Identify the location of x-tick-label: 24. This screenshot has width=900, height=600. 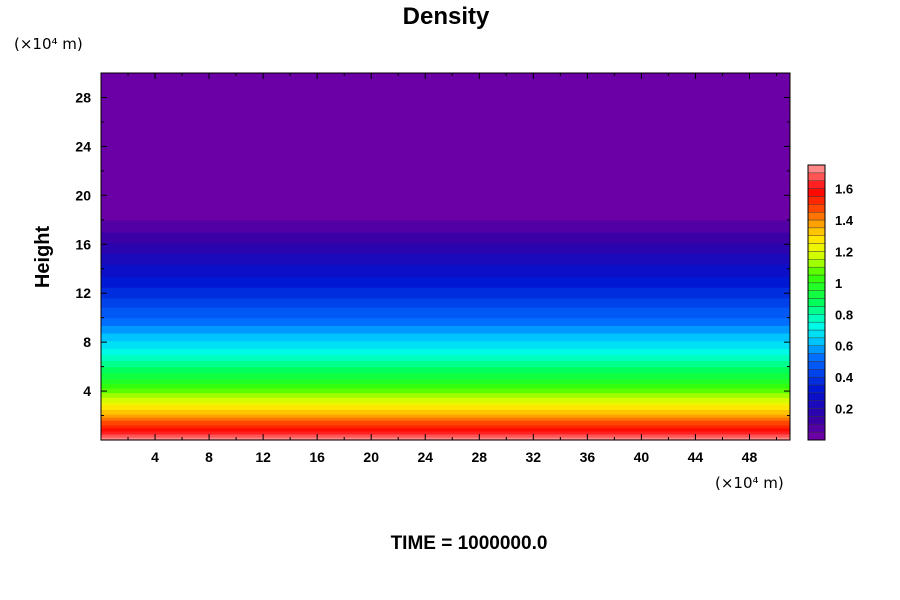
(425, 457).